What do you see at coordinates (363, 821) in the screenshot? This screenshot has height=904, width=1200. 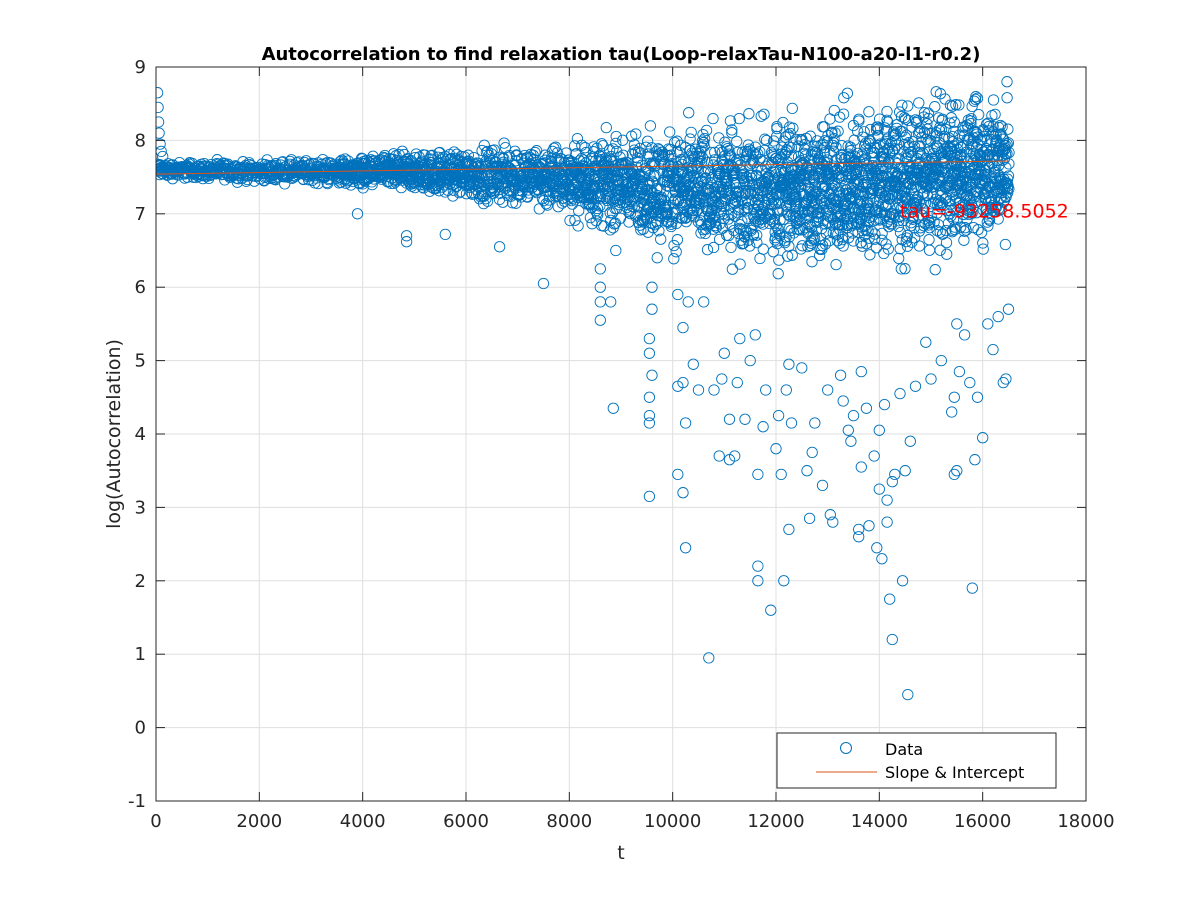 I see `x-tick-label: 4000` at bounding box center [363, 821].